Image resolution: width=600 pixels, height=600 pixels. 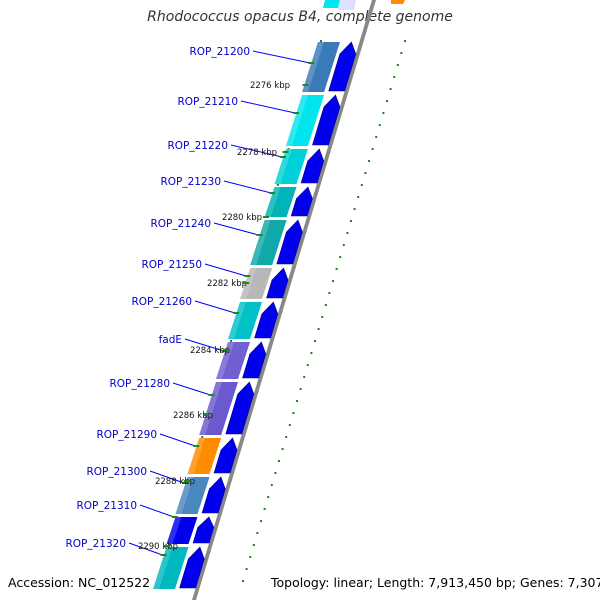 I want to click on gene-label-ROP_21280: ROP_21280, so click(x=139, y=384).